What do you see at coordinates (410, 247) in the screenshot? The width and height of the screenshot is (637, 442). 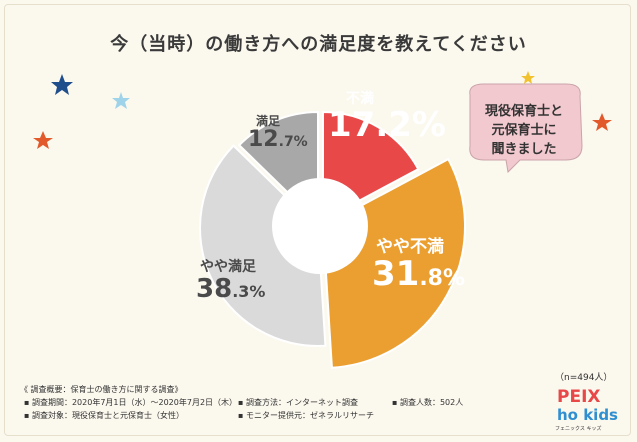 I see `slice-name: やや不満` at bounding box center [410, 247].